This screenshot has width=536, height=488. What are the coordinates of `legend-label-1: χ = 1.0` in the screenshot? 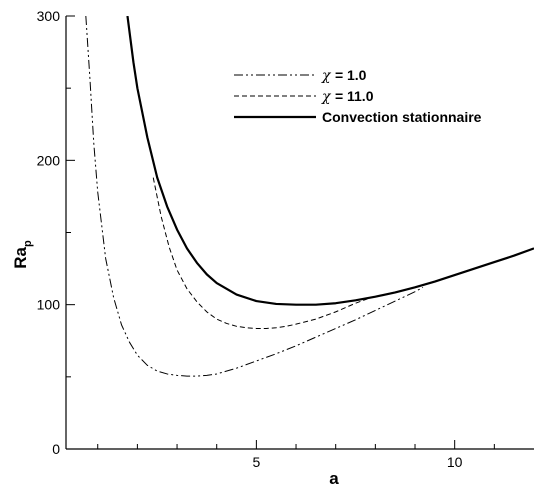 It's located at (344, 75).